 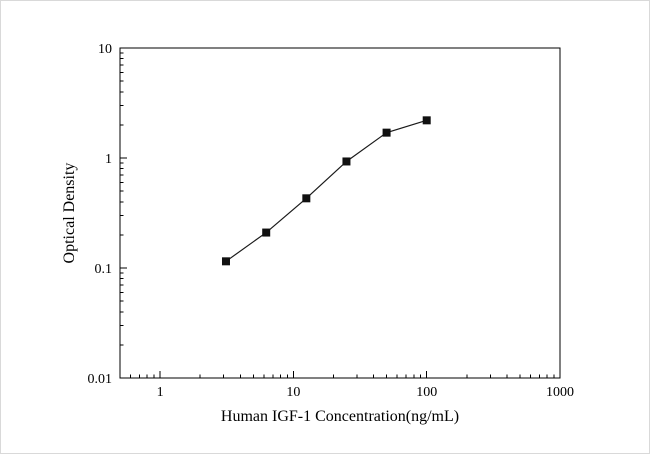 What do you see at coordinates (69, 213) in the screenshot?
I see `y-axis-label: Optical Density` at bounding box center [69, 213].